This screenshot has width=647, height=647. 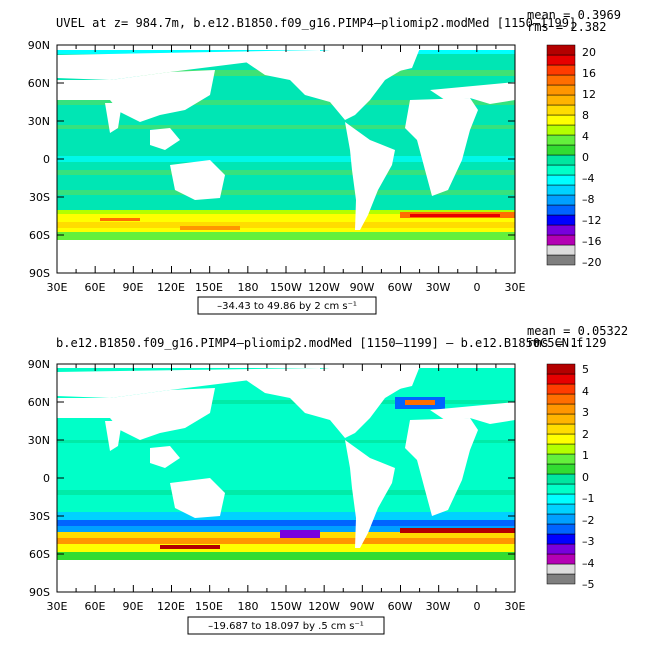 I want to click on p2-lat-label-30s: 30S, so click(x=39, y=516).